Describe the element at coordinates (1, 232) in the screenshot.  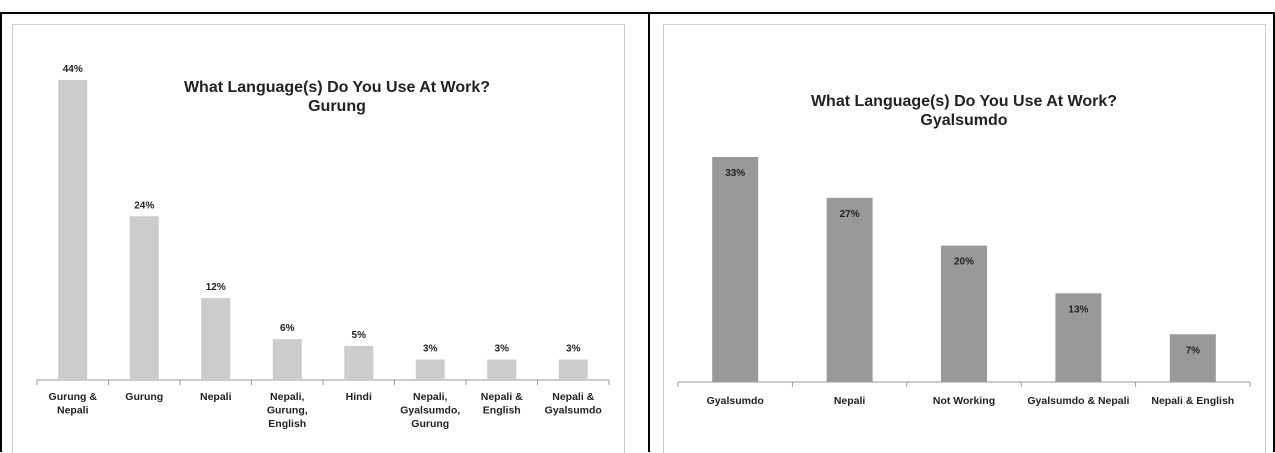
I see `table-border-left` at that location.